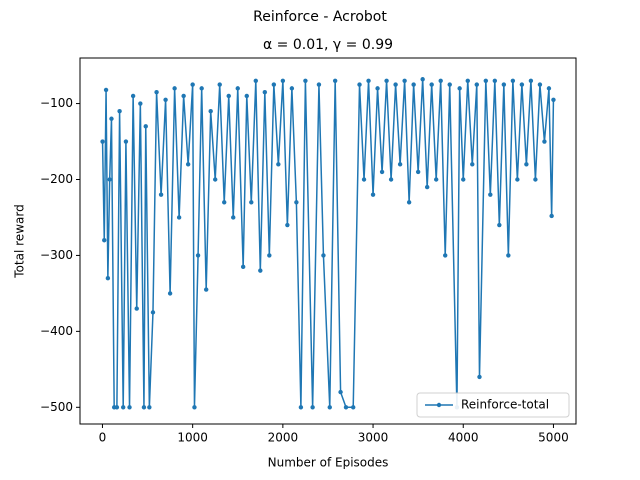 This screenshot has width=640, height=480. I want to click on x-tick-label: 3000, so click(373, 438).